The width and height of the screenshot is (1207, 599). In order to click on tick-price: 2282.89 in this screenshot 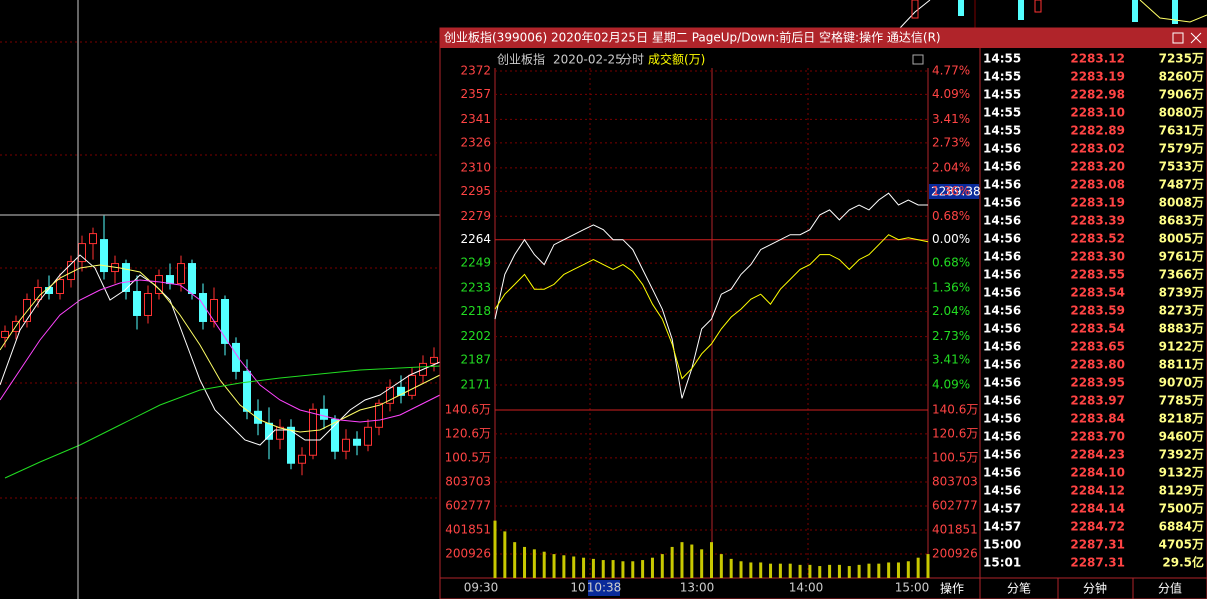, I will do `click(1097, 131)`.